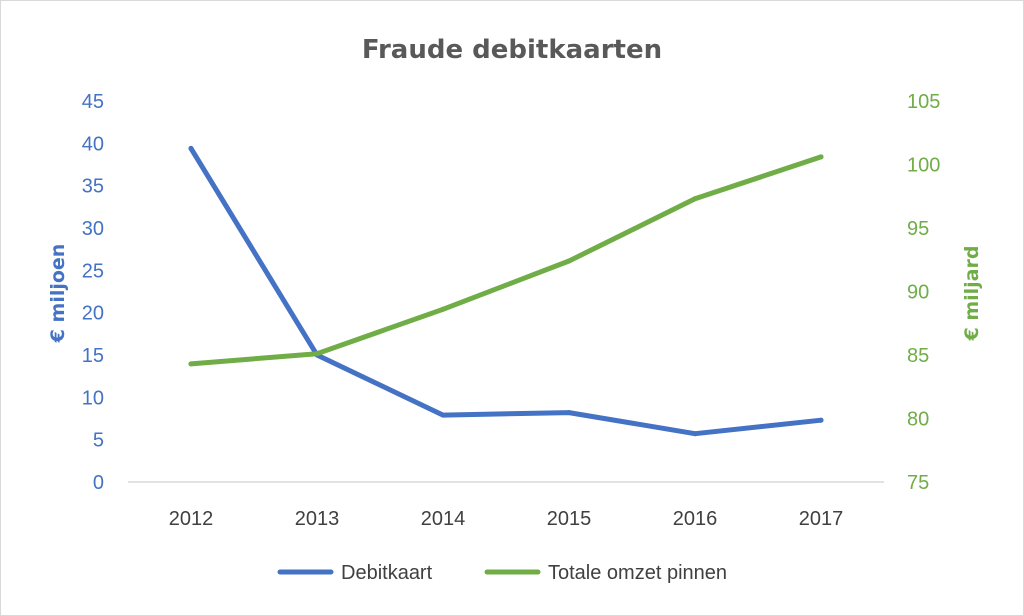  I want to click on x-tick-label: 2016, so click(695, 519).